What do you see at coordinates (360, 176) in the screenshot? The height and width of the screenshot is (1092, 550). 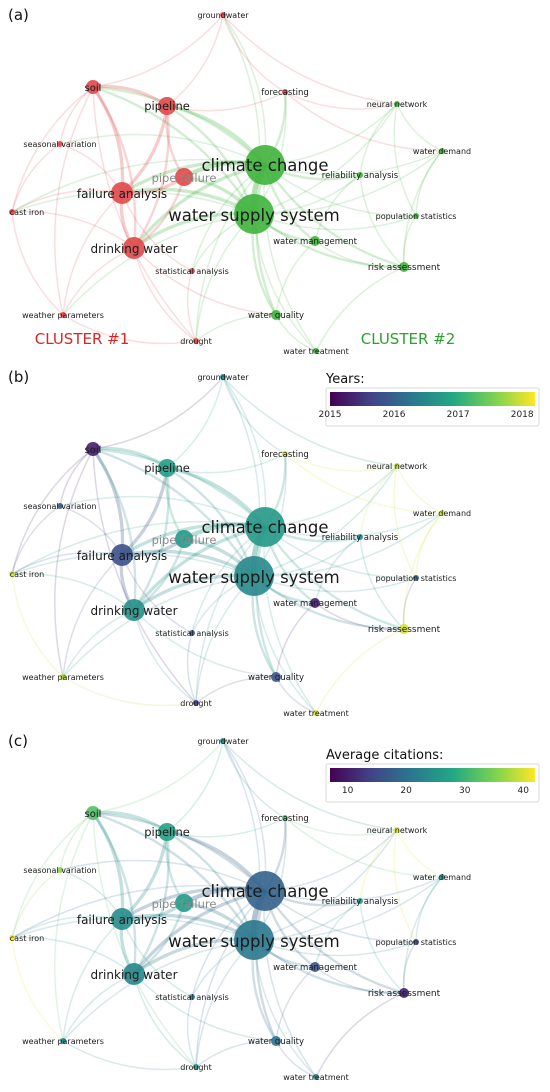 I see `node-label-reliability-analysis: reliability analysis` at bounding box center [360, 176].